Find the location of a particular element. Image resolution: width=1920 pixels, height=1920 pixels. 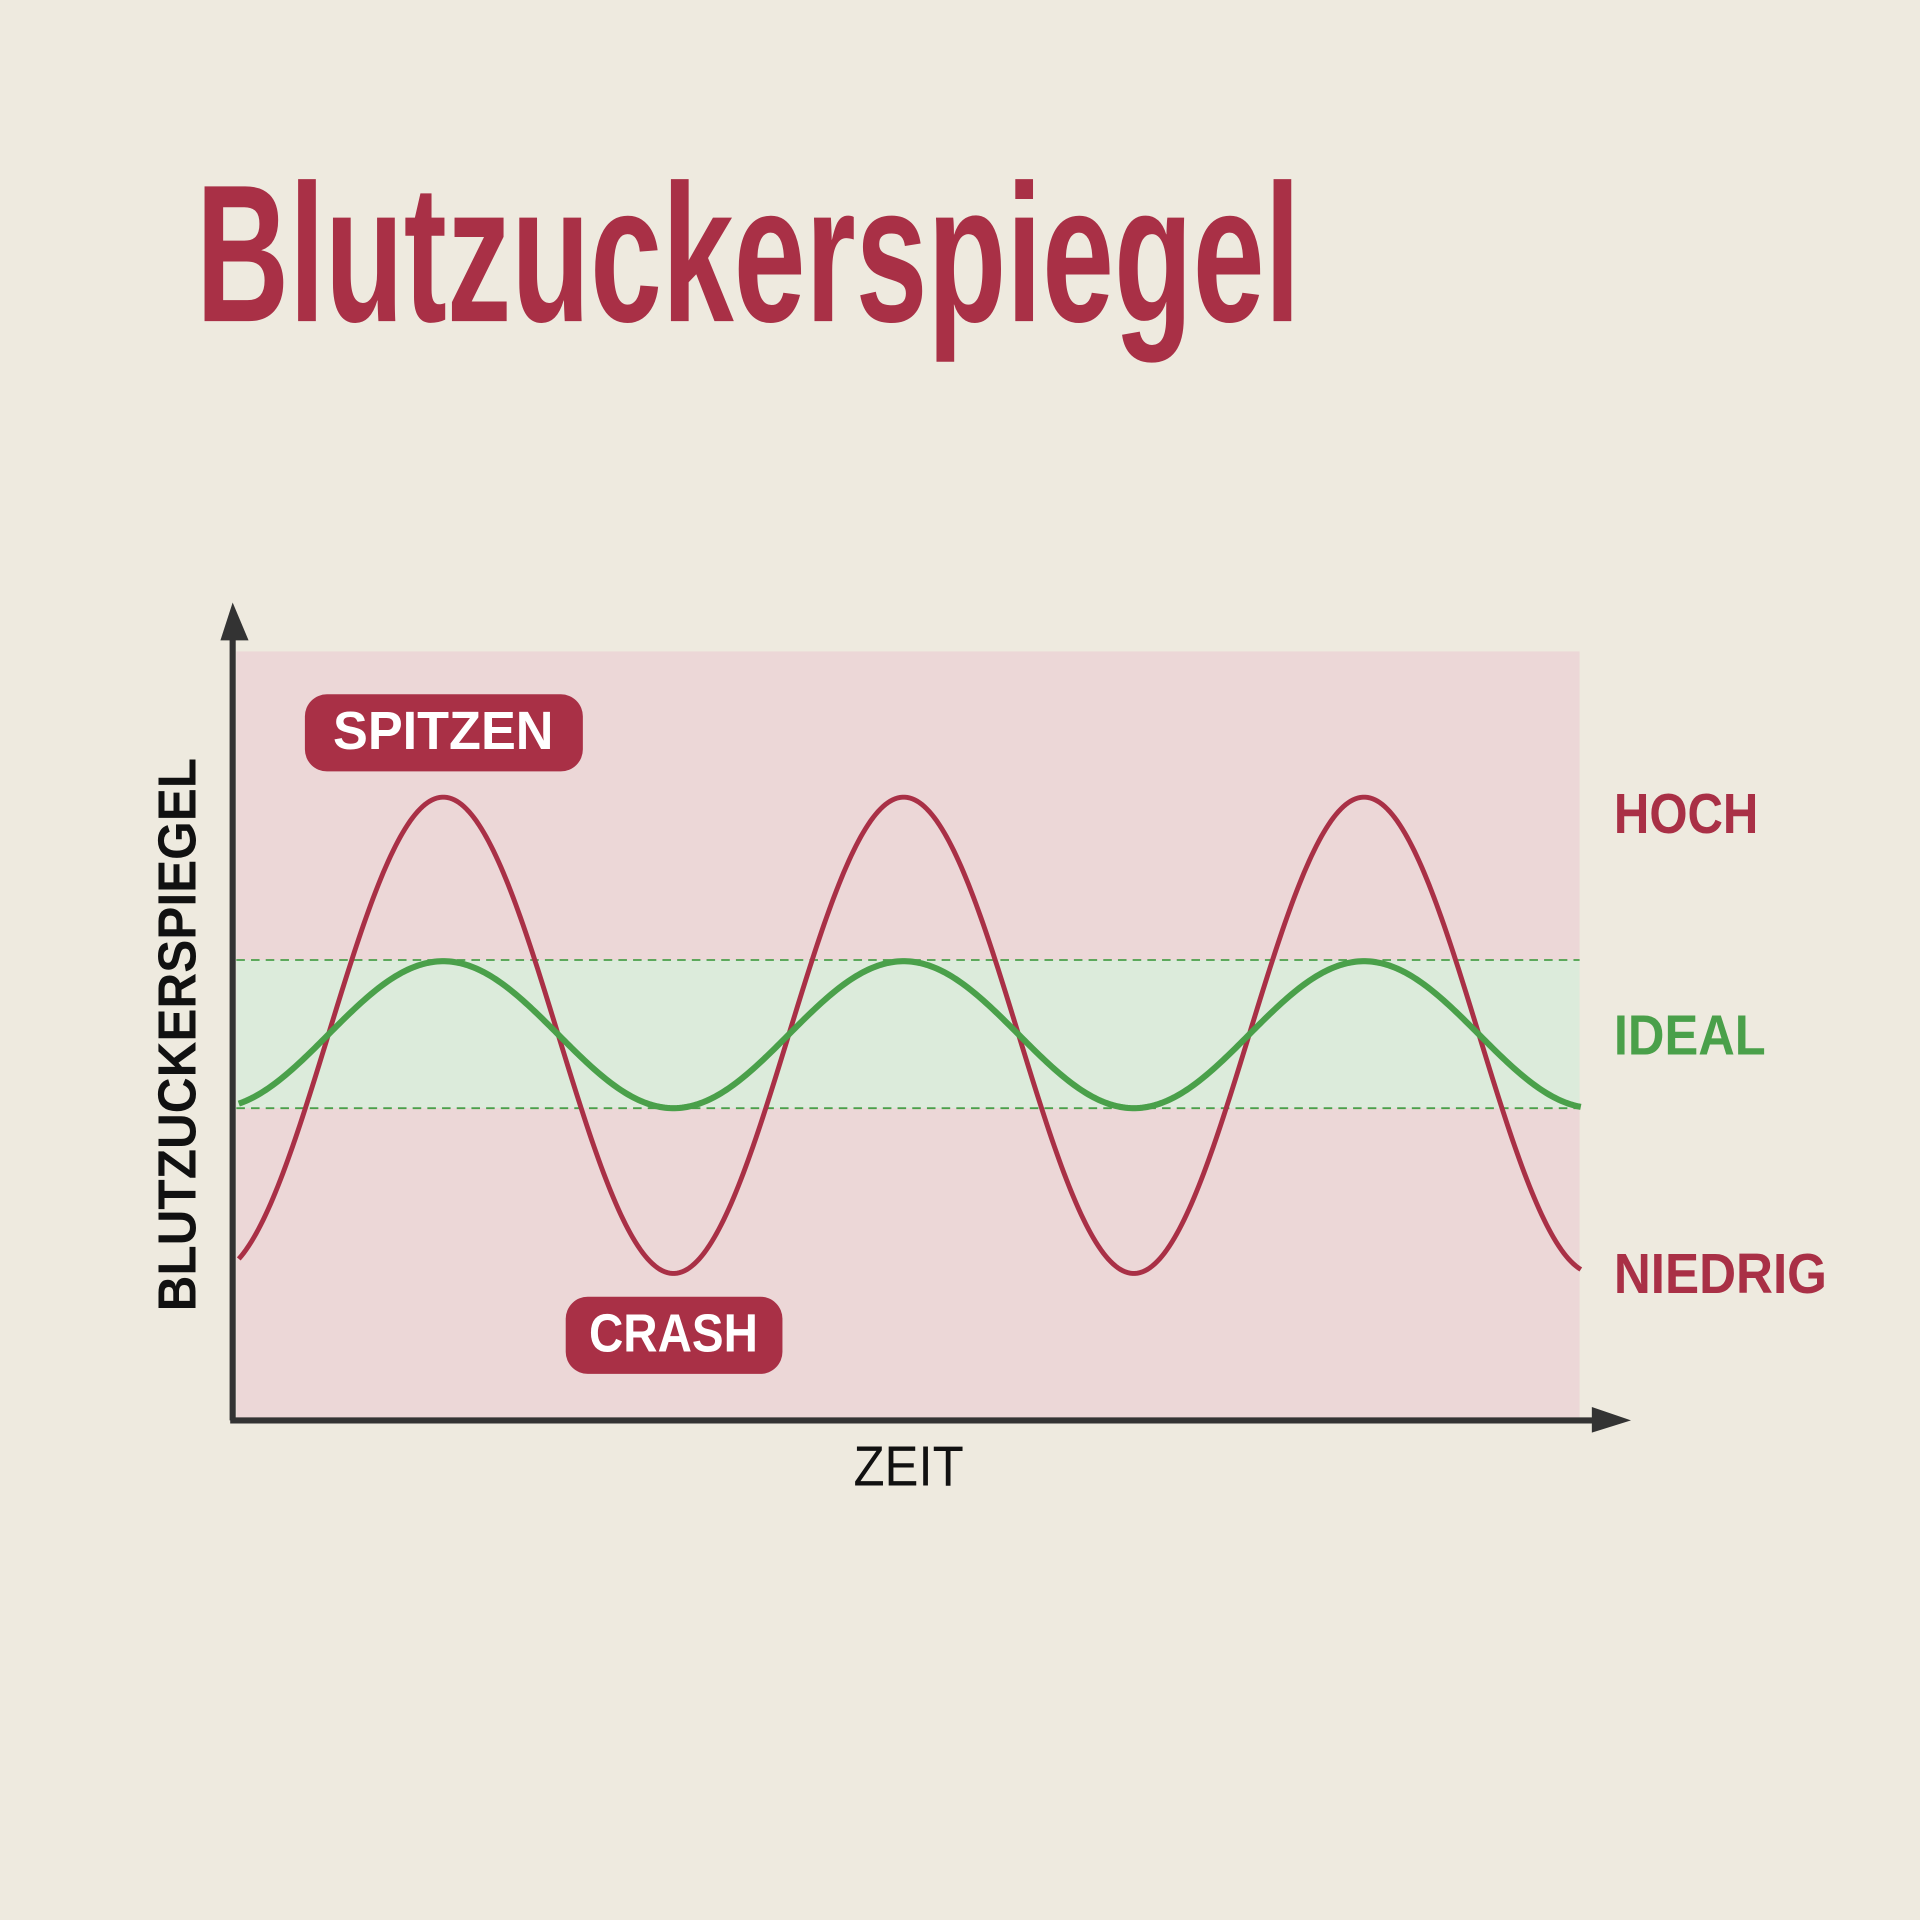

high-label: HOCH is located at coordinates (1686, 813).